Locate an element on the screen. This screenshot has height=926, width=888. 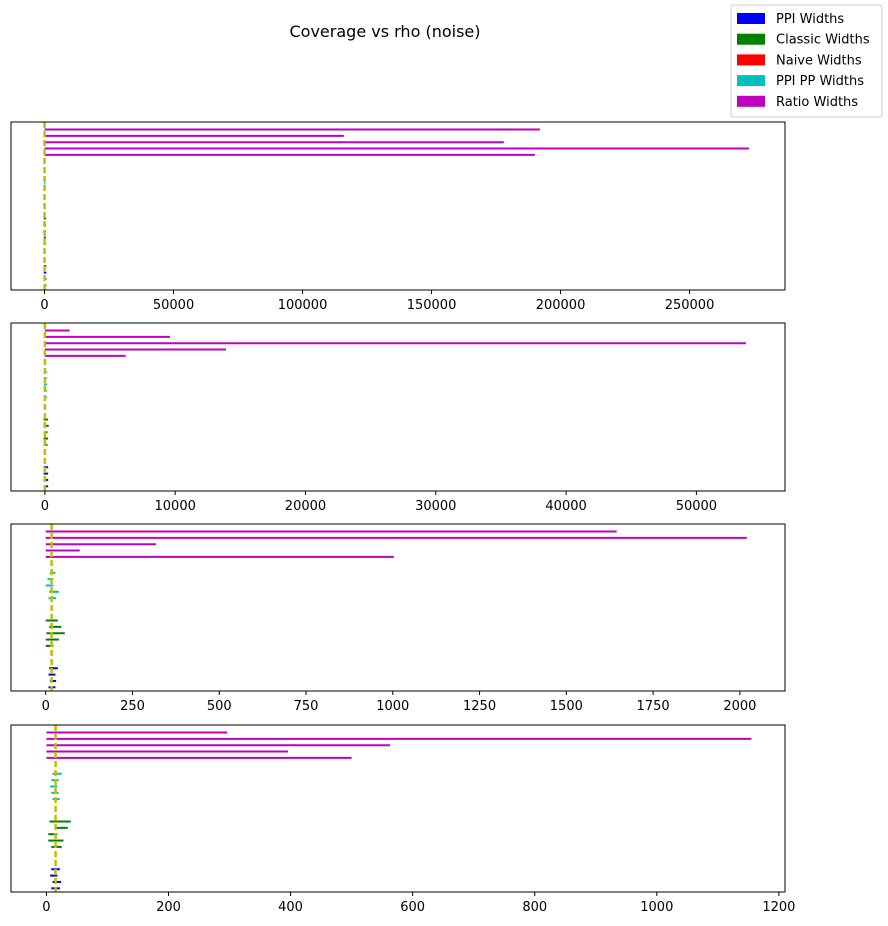
x-tick-label: 100000 is located at coordinates (303, 305).